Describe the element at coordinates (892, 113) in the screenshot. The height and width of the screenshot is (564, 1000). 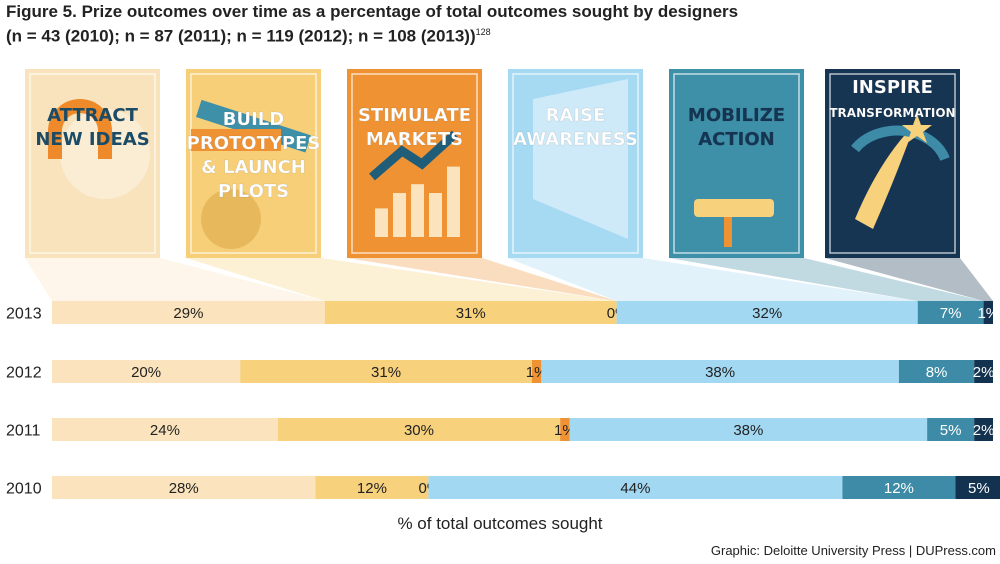
I see `poster-text-line: TRANSFORMATION` at that location.